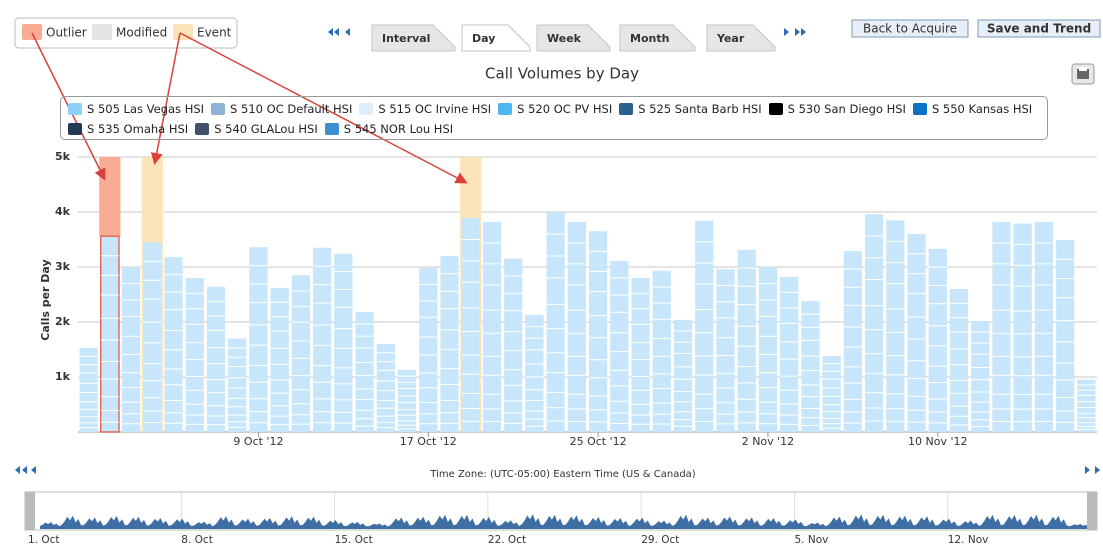 The width and height of the screenshot is (1103, 545). What do you see at coordinates (25, 470) in the screenshot?
I see `nav-arrow-left` at bounding box center [25, 470].